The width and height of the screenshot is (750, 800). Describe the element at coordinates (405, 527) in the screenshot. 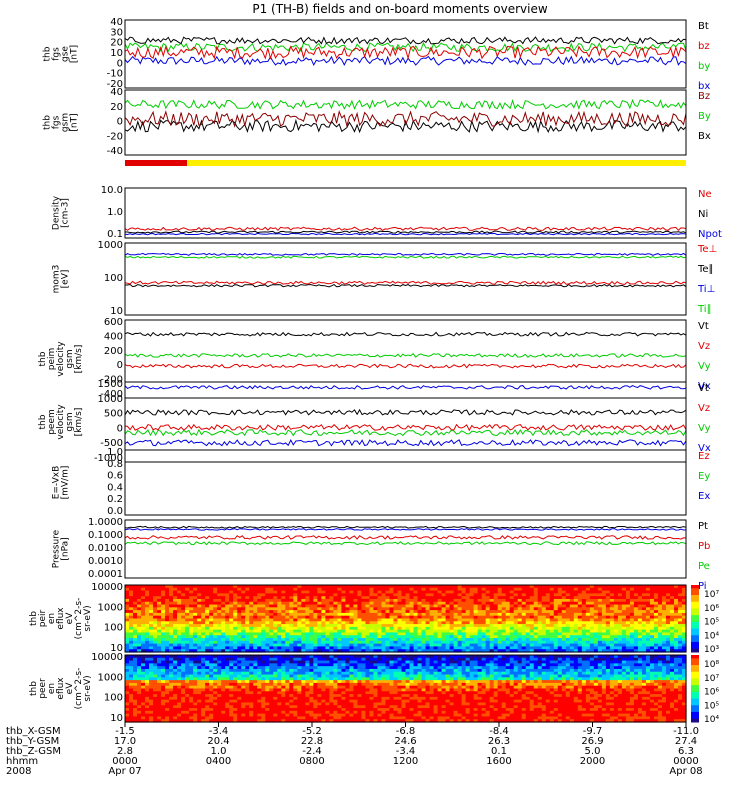

I see `series-line` at that location.